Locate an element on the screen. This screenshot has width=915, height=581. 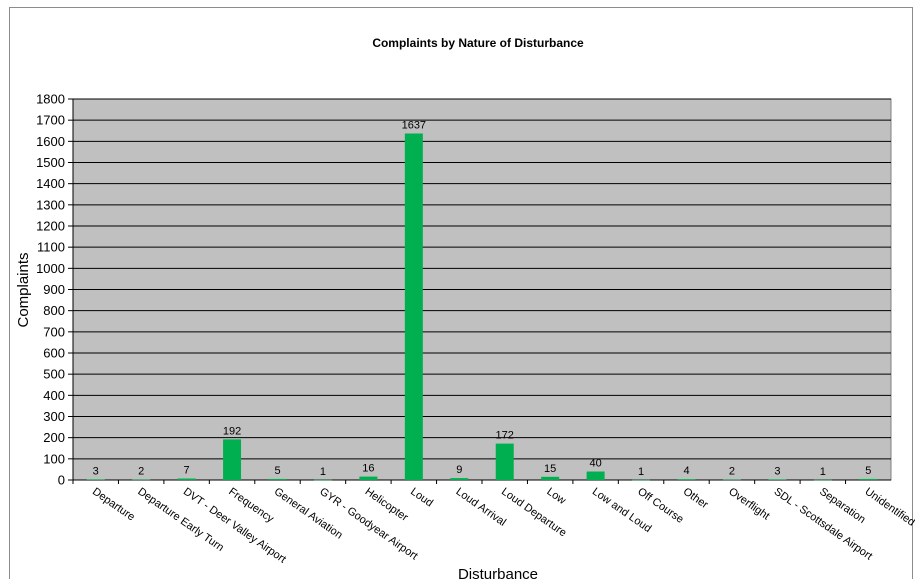
data-label: 40 is located at coordinates (595, 464).